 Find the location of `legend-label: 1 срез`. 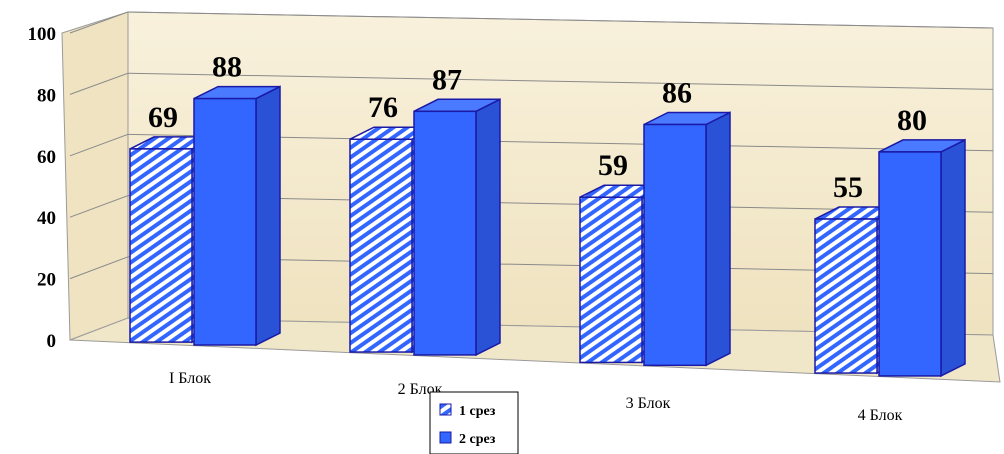

legend-label: 1 срез is located at coordinates (477, 411).